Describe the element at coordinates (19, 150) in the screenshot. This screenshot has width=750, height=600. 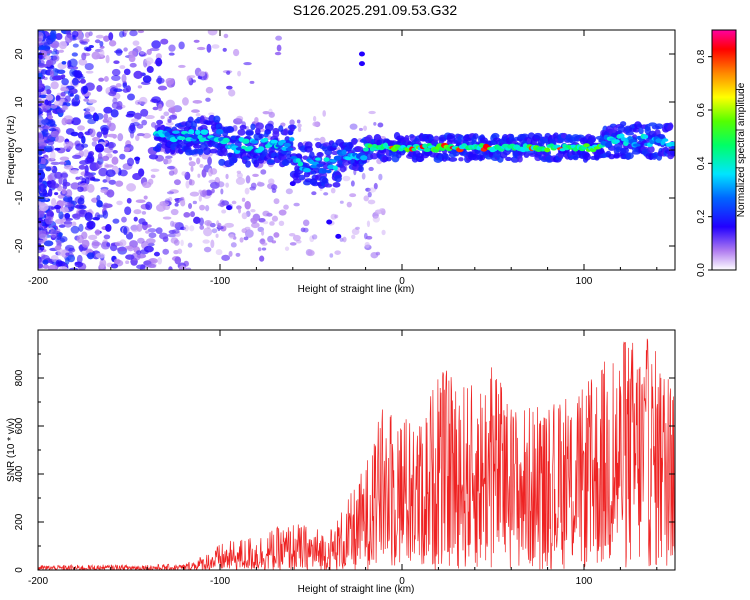
I see `spectrogram-ytick-label: 0` at that location.